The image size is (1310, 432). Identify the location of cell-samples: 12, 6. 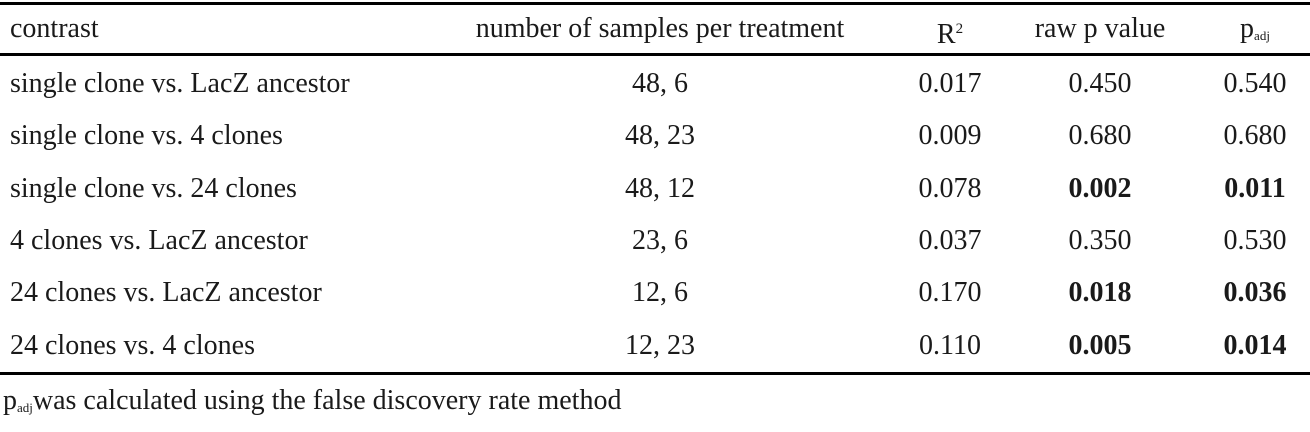
(660, 293).